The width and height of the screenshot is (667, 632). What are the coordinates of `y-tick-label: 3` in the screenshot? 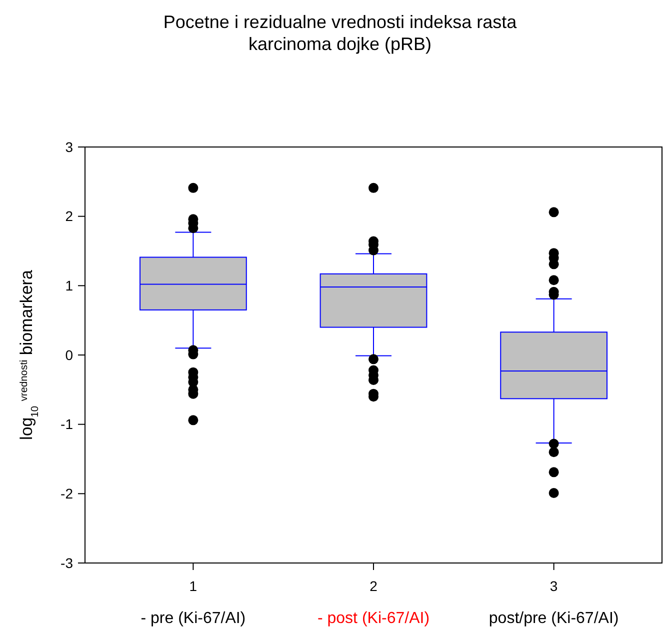 It's located at (69, 146).